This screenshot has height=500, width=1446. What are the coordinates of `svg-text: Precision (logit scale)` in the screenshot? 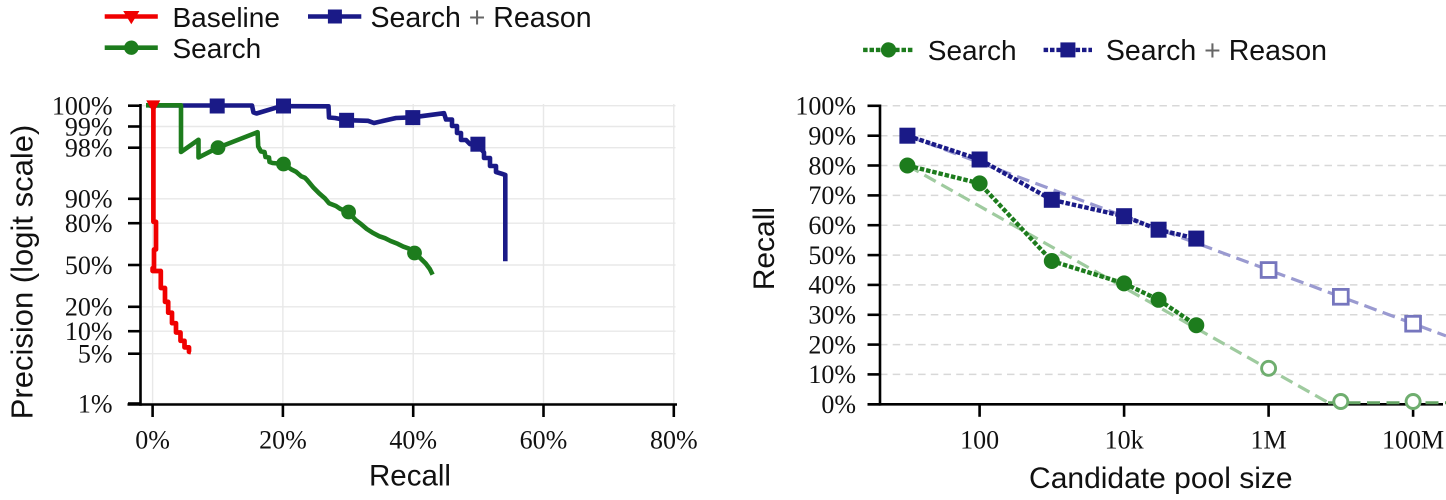 It's located at (22, 272).